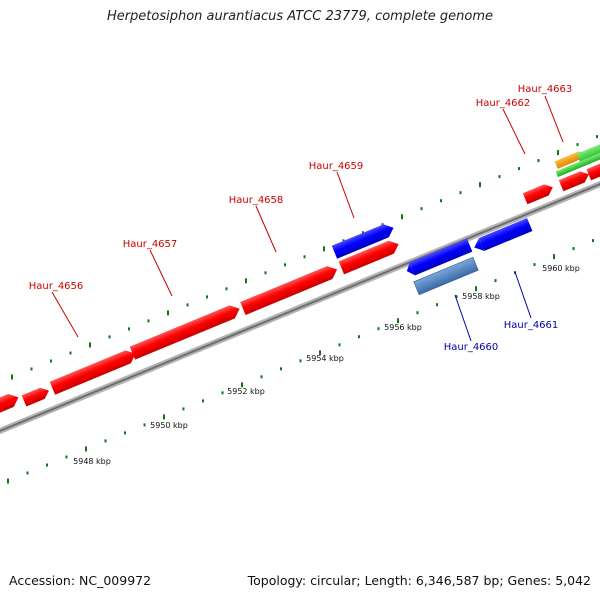  I want to click on scale-label: 5956 kbp, so click(403, 327).